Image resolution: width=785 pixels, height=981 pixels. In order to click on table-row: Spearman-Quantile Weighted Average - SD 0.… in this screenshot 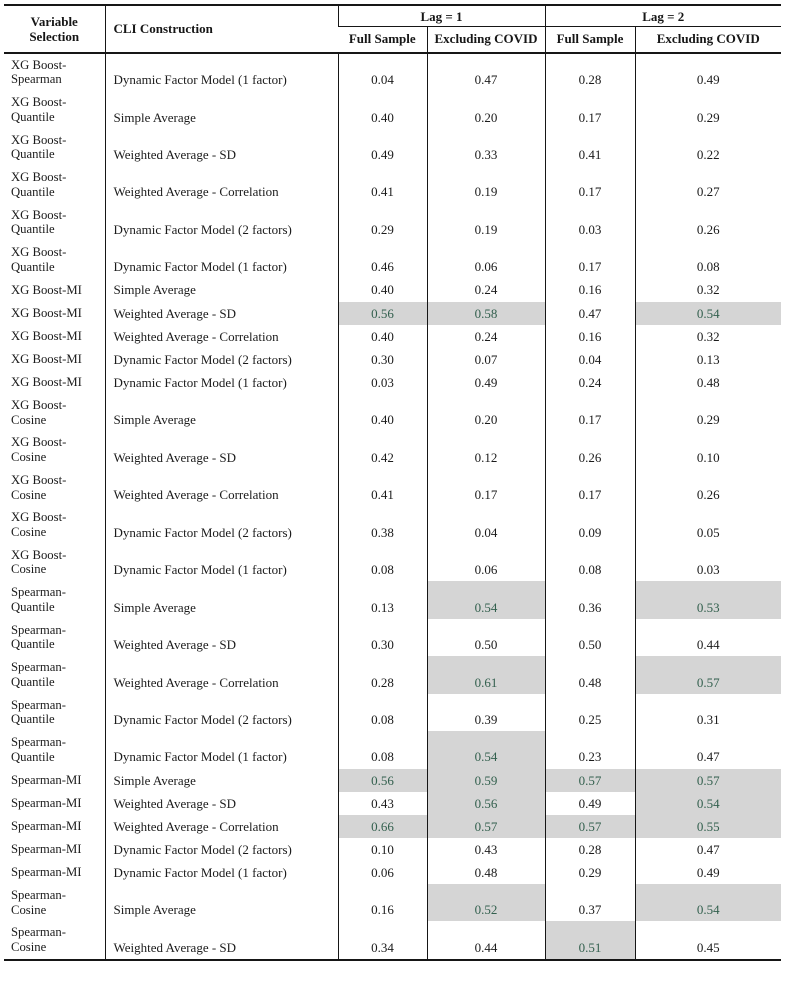, I will do `click(392, 637)`.